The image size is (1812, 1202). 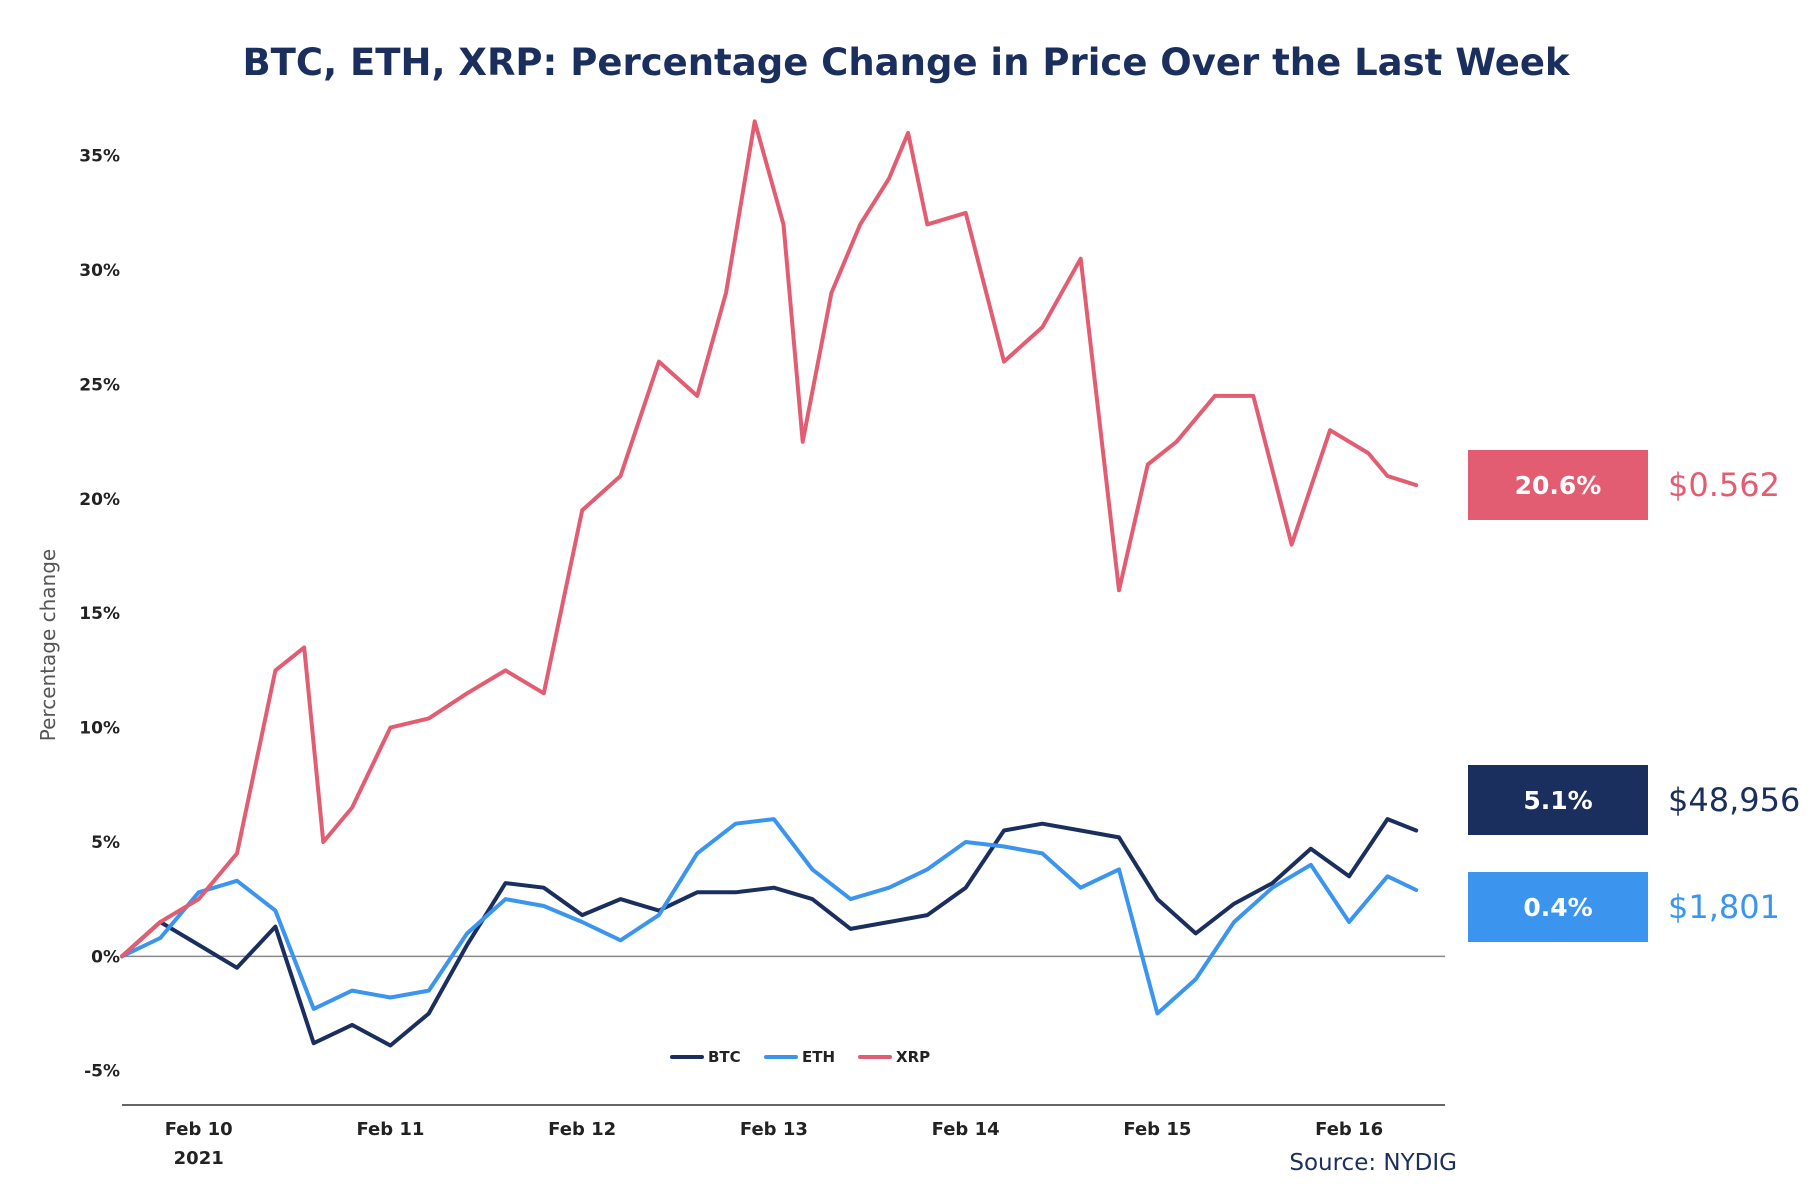 I want to click on source-note: Source: NYDIG, so click(x=1373, y=1163).